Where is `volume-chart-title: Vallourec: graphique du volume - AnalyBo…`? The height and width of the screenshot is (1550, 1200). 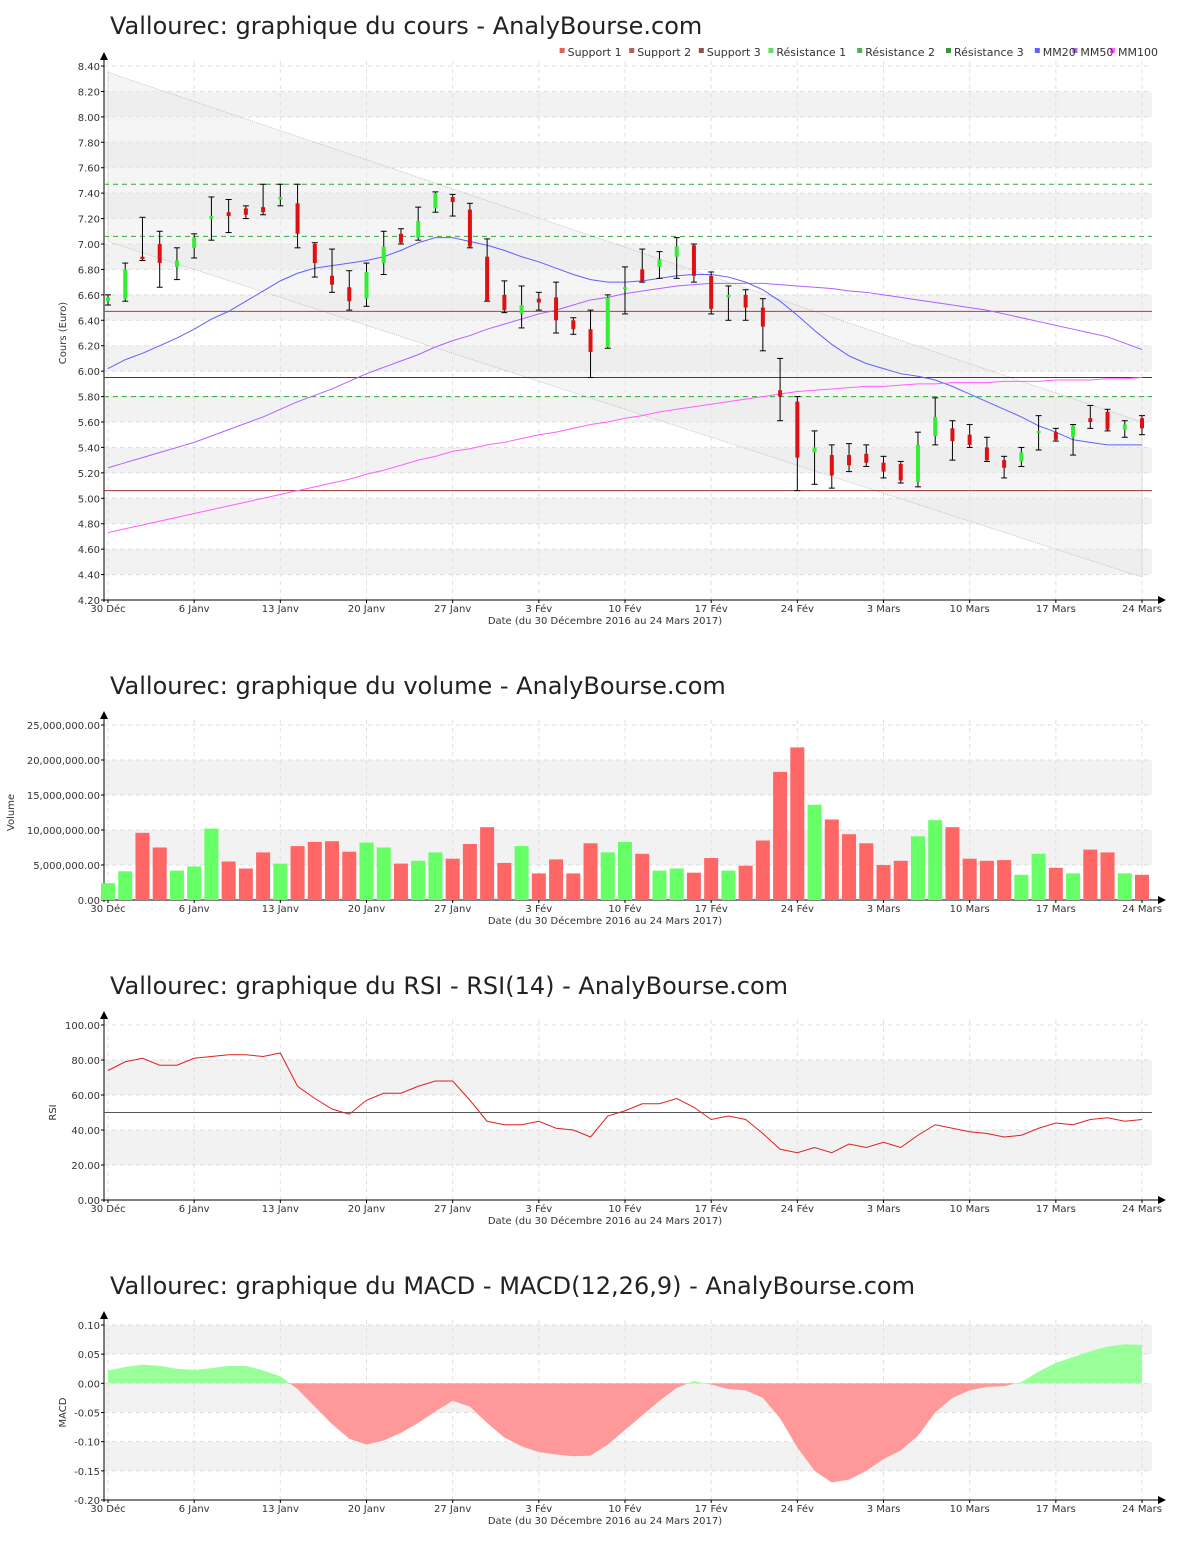
volume-chart-title: Vallourec: graphique du volume - AnalyBo… is located at coordinates (418, 686).